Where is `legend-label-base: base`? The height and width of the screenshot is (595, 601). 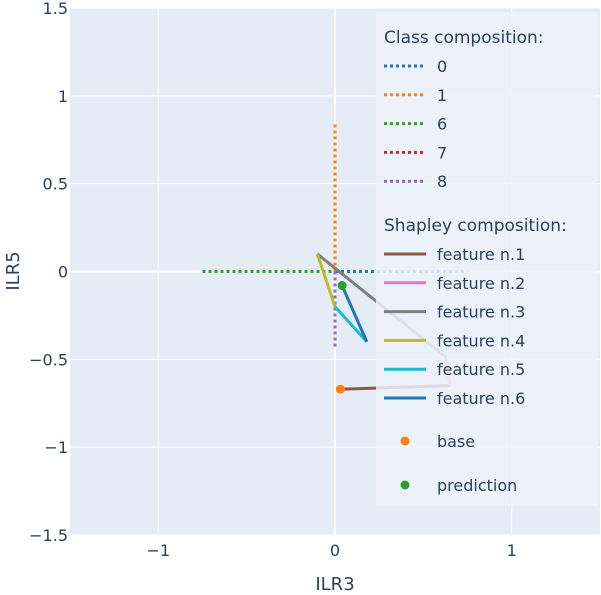
legend-label-base: base is located at coordinates (456, 441).